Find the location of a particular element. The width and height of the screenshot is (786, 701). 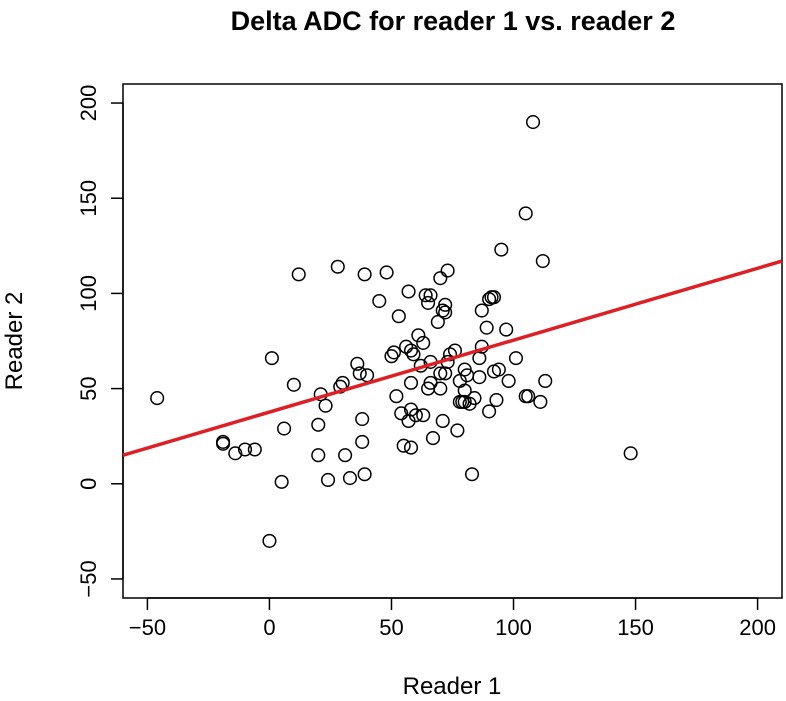

x-tick-label: 100 is located at coordinates (513, 627).